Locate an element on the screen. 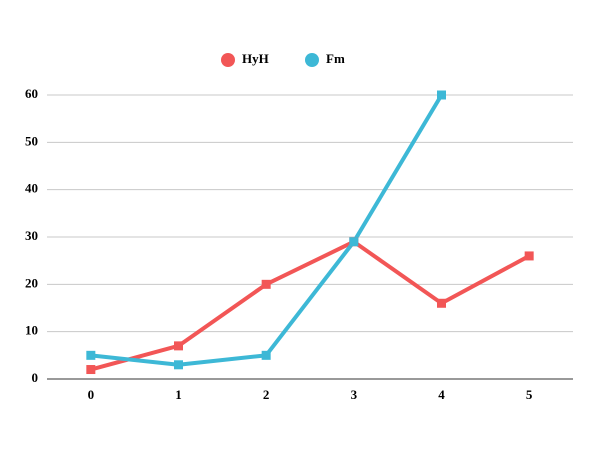 The width and height of the screenshot is (600, 451). legend-label: HyH is located at coordinates (255, 58).